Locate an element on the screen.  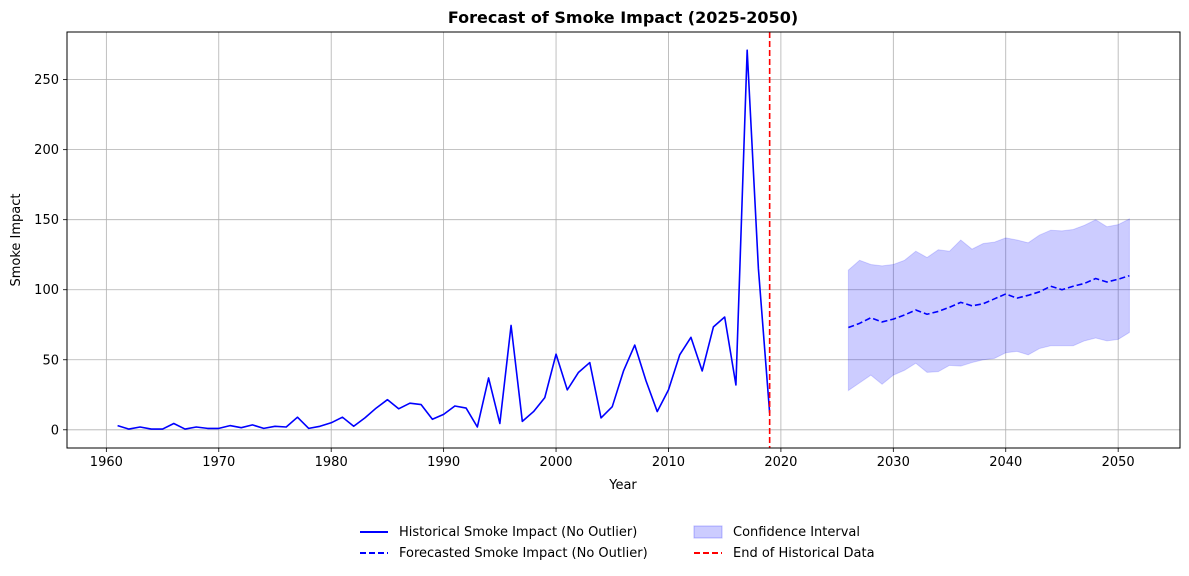
legend-band-swatch-icon is located at coordinates (708, 532).